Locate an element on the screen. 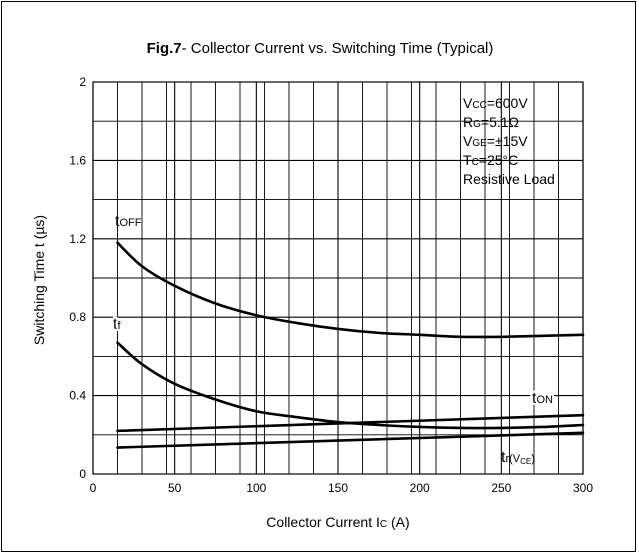 The width and height of the screenshot is (639, 554). series-line-t-off is located at coordinates (350, 290).